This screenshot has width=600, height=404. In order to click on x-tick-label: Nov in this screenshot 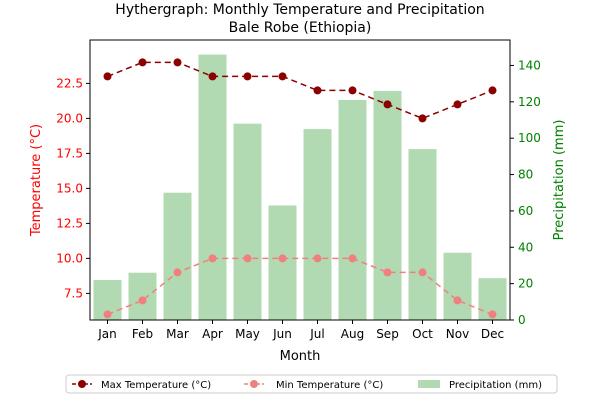, I will do `click(457, 334)`.